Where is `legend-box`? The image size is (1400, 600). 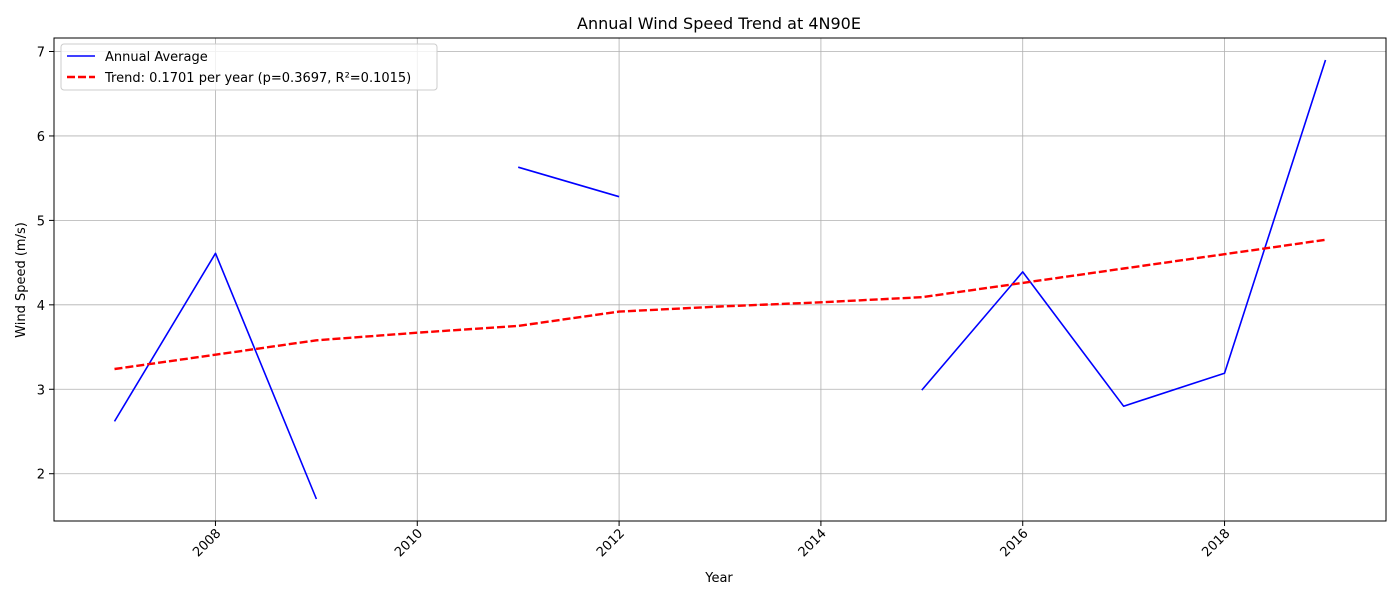
legend-box is located at coordinates (249, 67).